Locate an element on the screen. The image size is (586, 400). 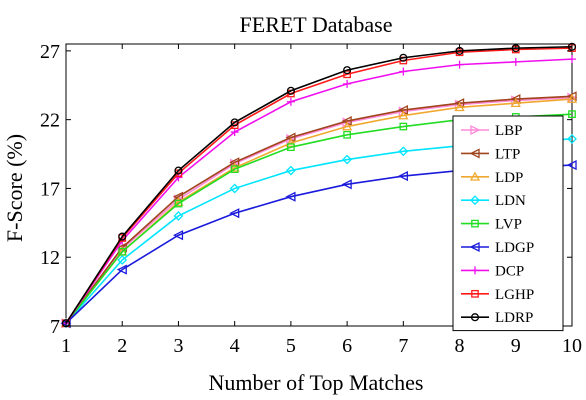
legend-label: LVP is located at coordinates (508, 225).